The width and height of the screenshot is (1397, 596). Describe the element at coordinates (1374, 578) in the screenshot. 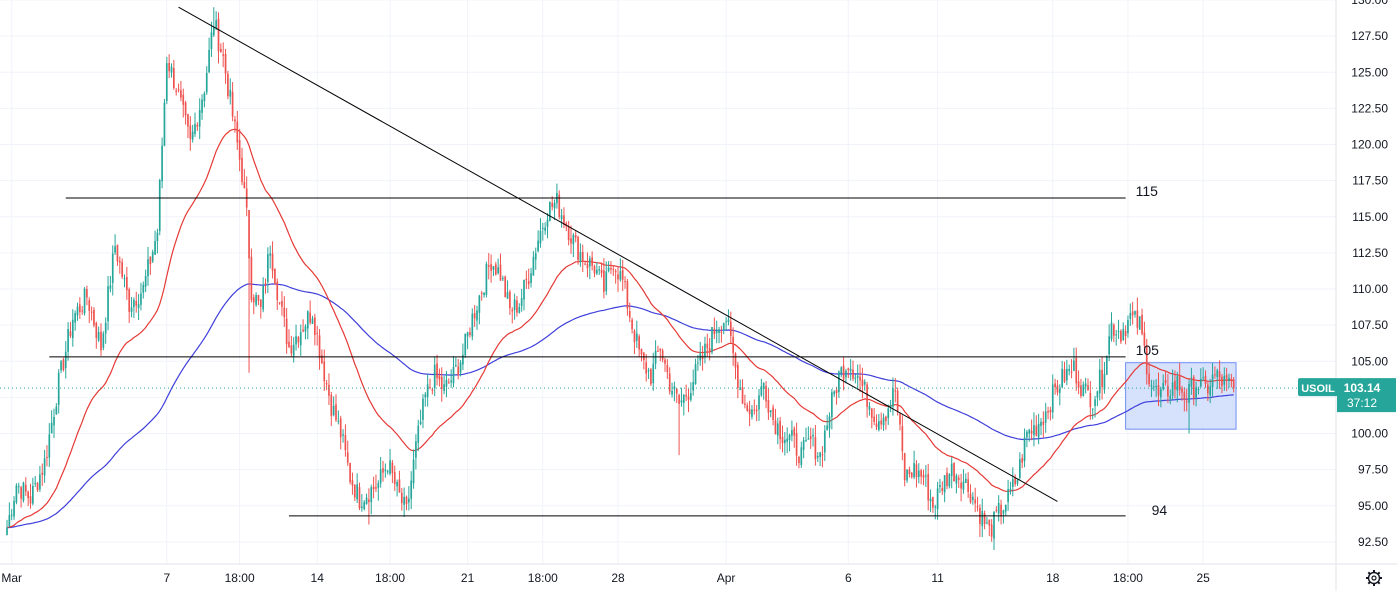

I see `gear-icon` at that location.